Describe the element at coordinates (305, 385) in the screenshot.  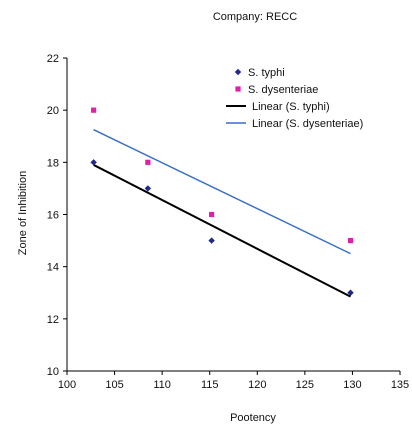
I see `x-tick-label: 125` at that location.